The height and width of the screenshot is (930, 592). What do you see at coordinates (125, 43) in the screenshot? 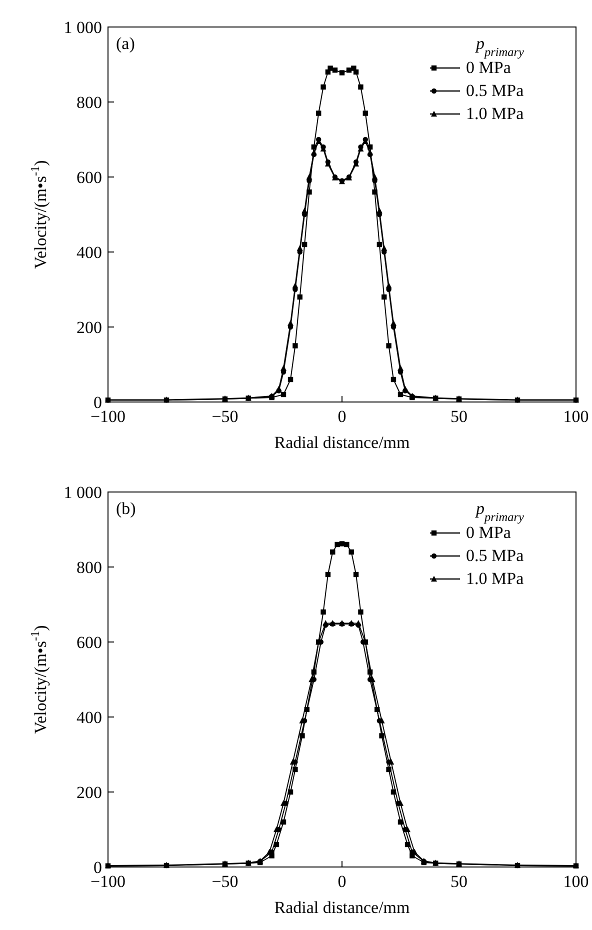
I see `annotation: (a)` at bounding box center [125, 43].